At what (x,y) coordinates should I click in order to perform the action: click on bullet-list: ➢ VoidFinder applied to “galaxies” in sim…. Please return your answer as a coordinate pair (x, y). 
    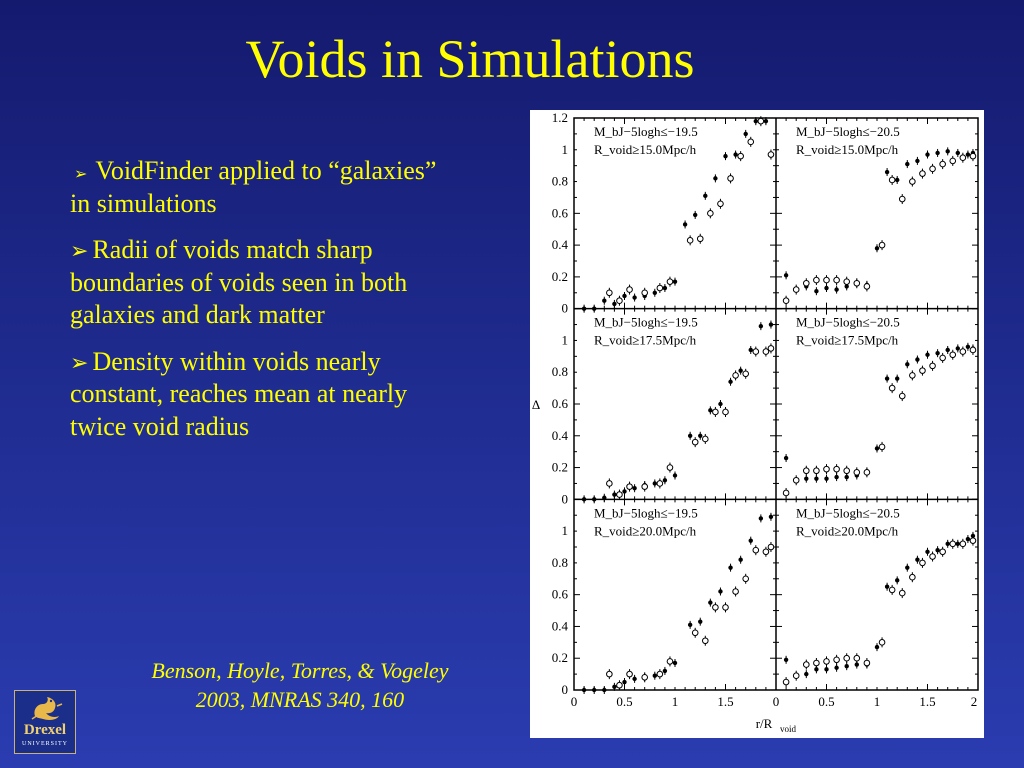
    Looking at the image, I should click on (255, 306).